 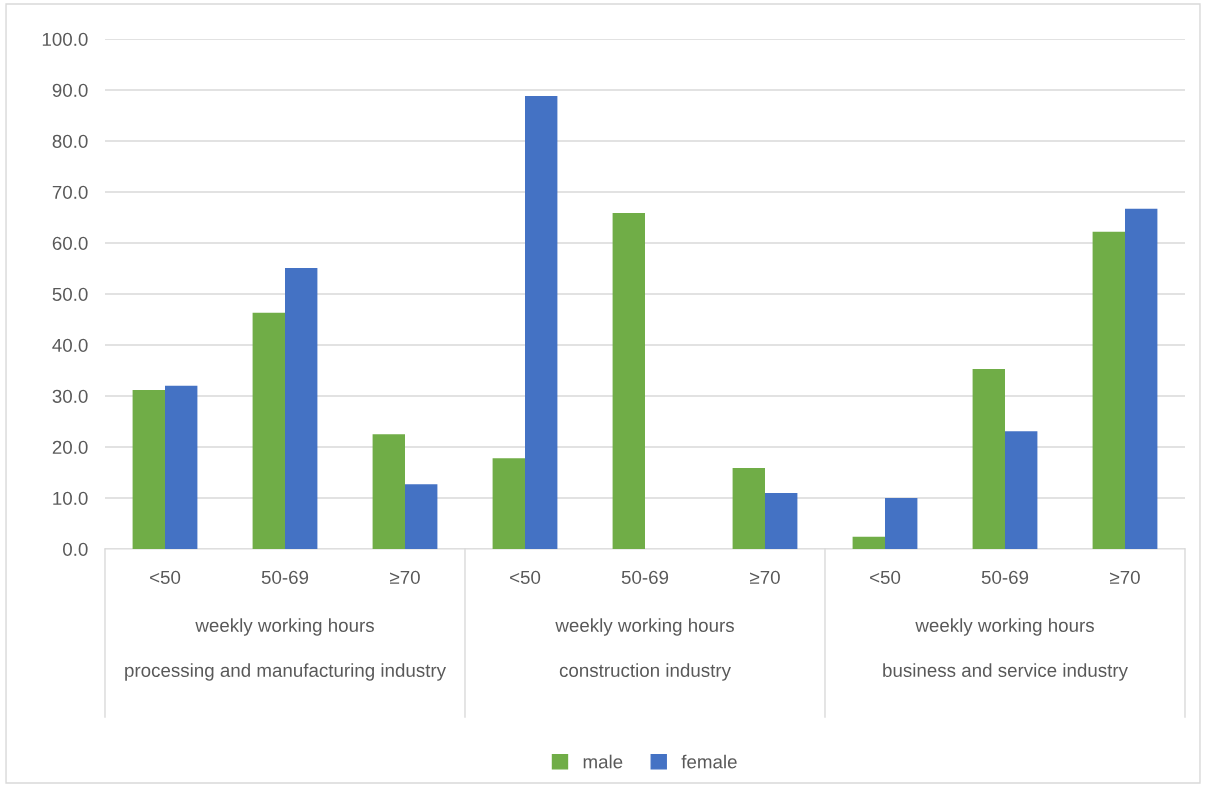 I want to click on legend-label: female, so click(x=709, y=761).